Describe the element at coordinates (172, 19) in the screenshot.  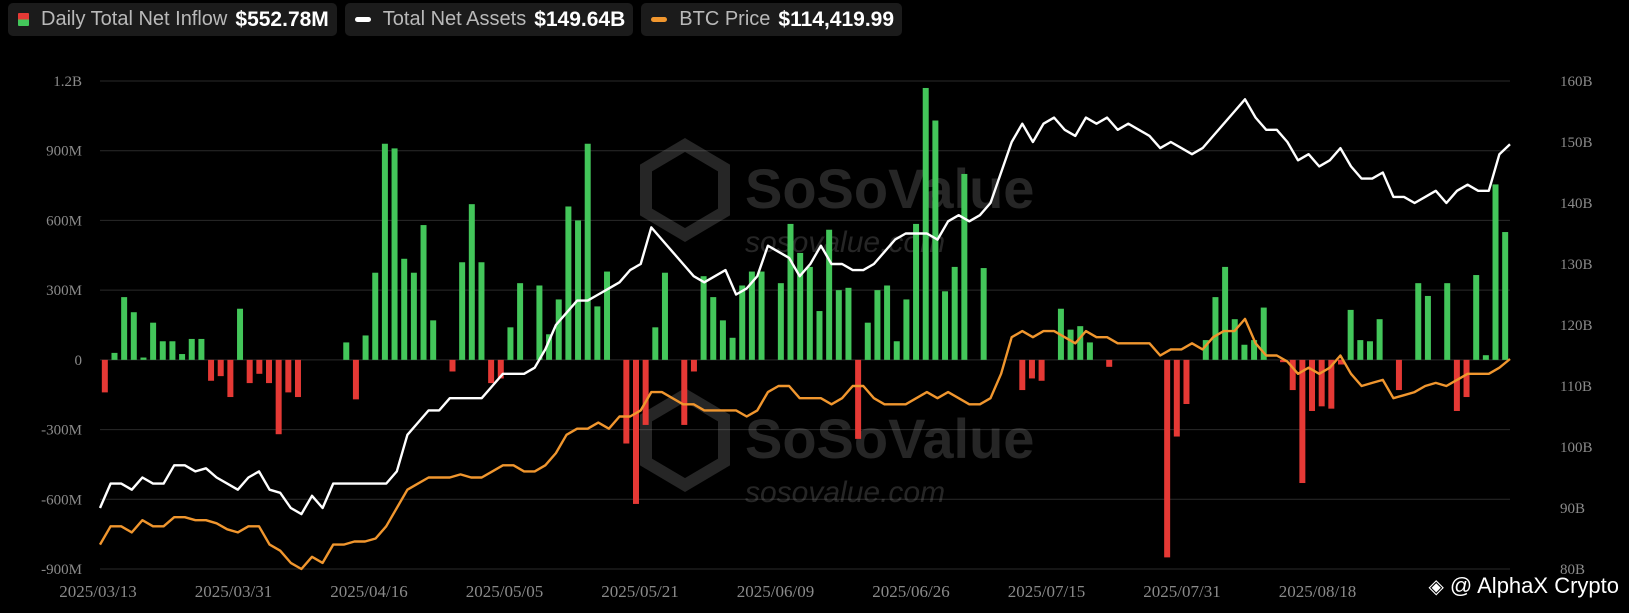
I see `legend-inflow-chip: Daily Total Net Inflow $552.78M` at that location.